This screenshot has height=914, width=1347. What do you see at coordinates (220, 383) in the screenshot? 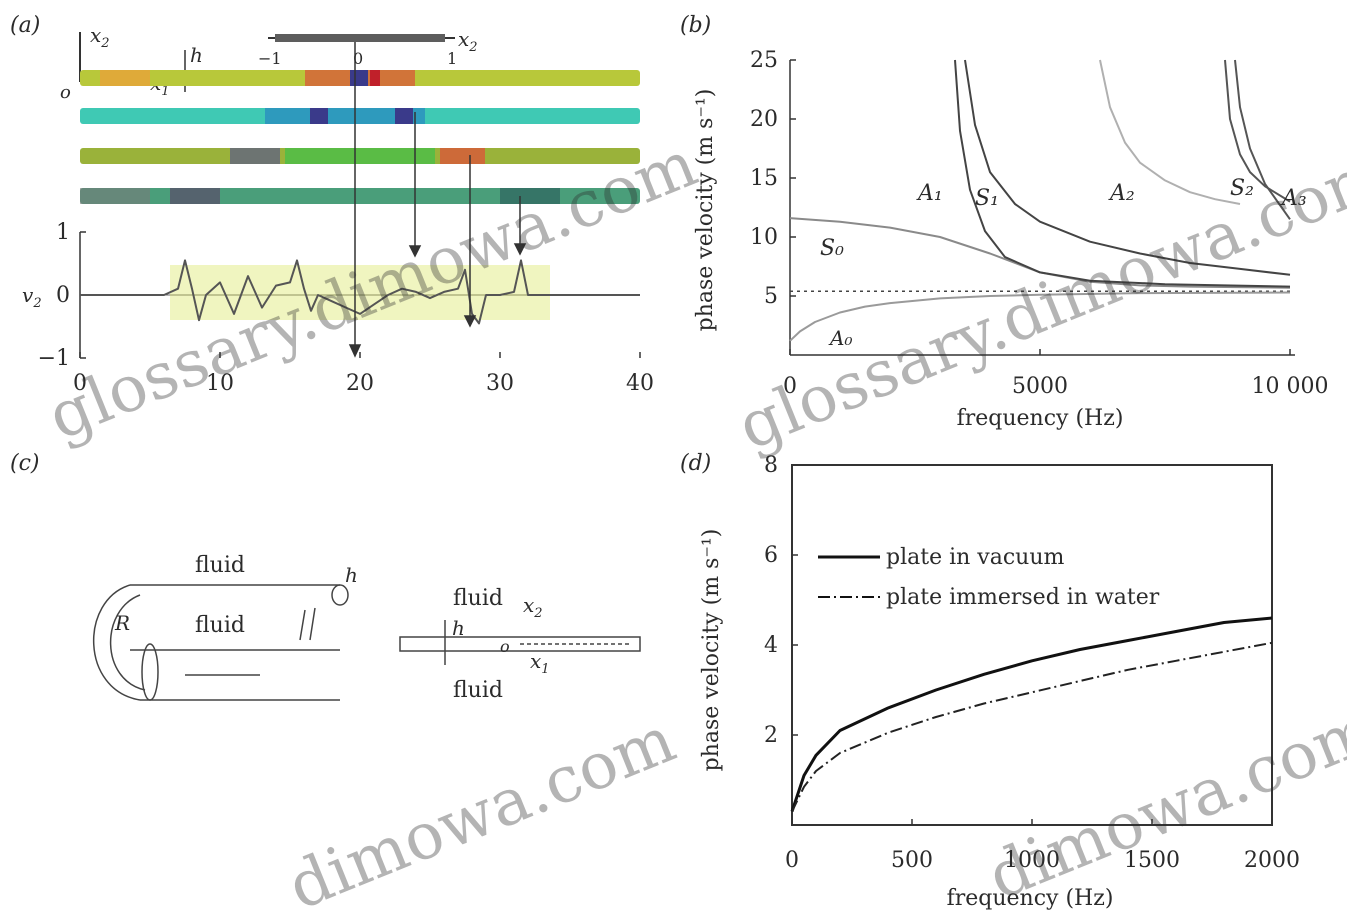
I see `x-tick-label: 10` at bounding box center [220, 383].